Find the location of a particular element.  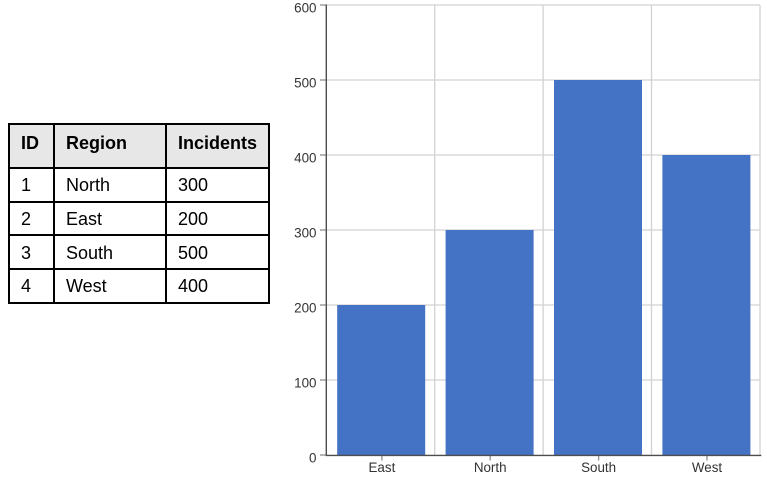

svg-text: 400 is located at coordinates (305, 158).